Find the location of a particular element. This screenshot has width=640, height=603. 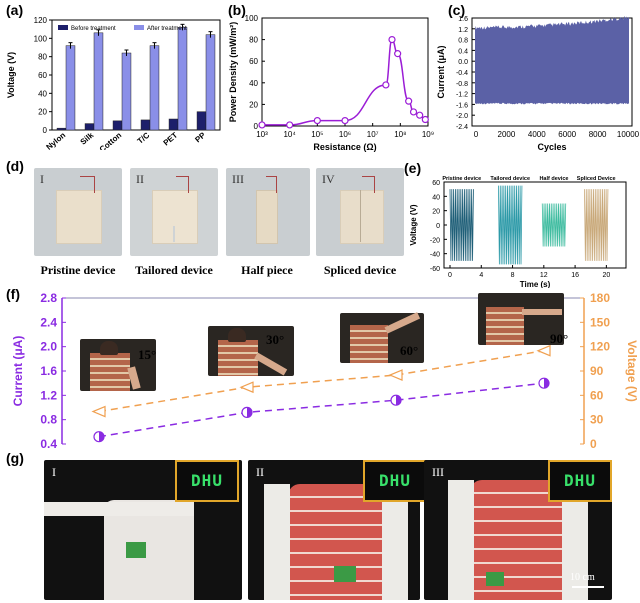

panel-label-a: (a) is located at coordinates (15, 10).